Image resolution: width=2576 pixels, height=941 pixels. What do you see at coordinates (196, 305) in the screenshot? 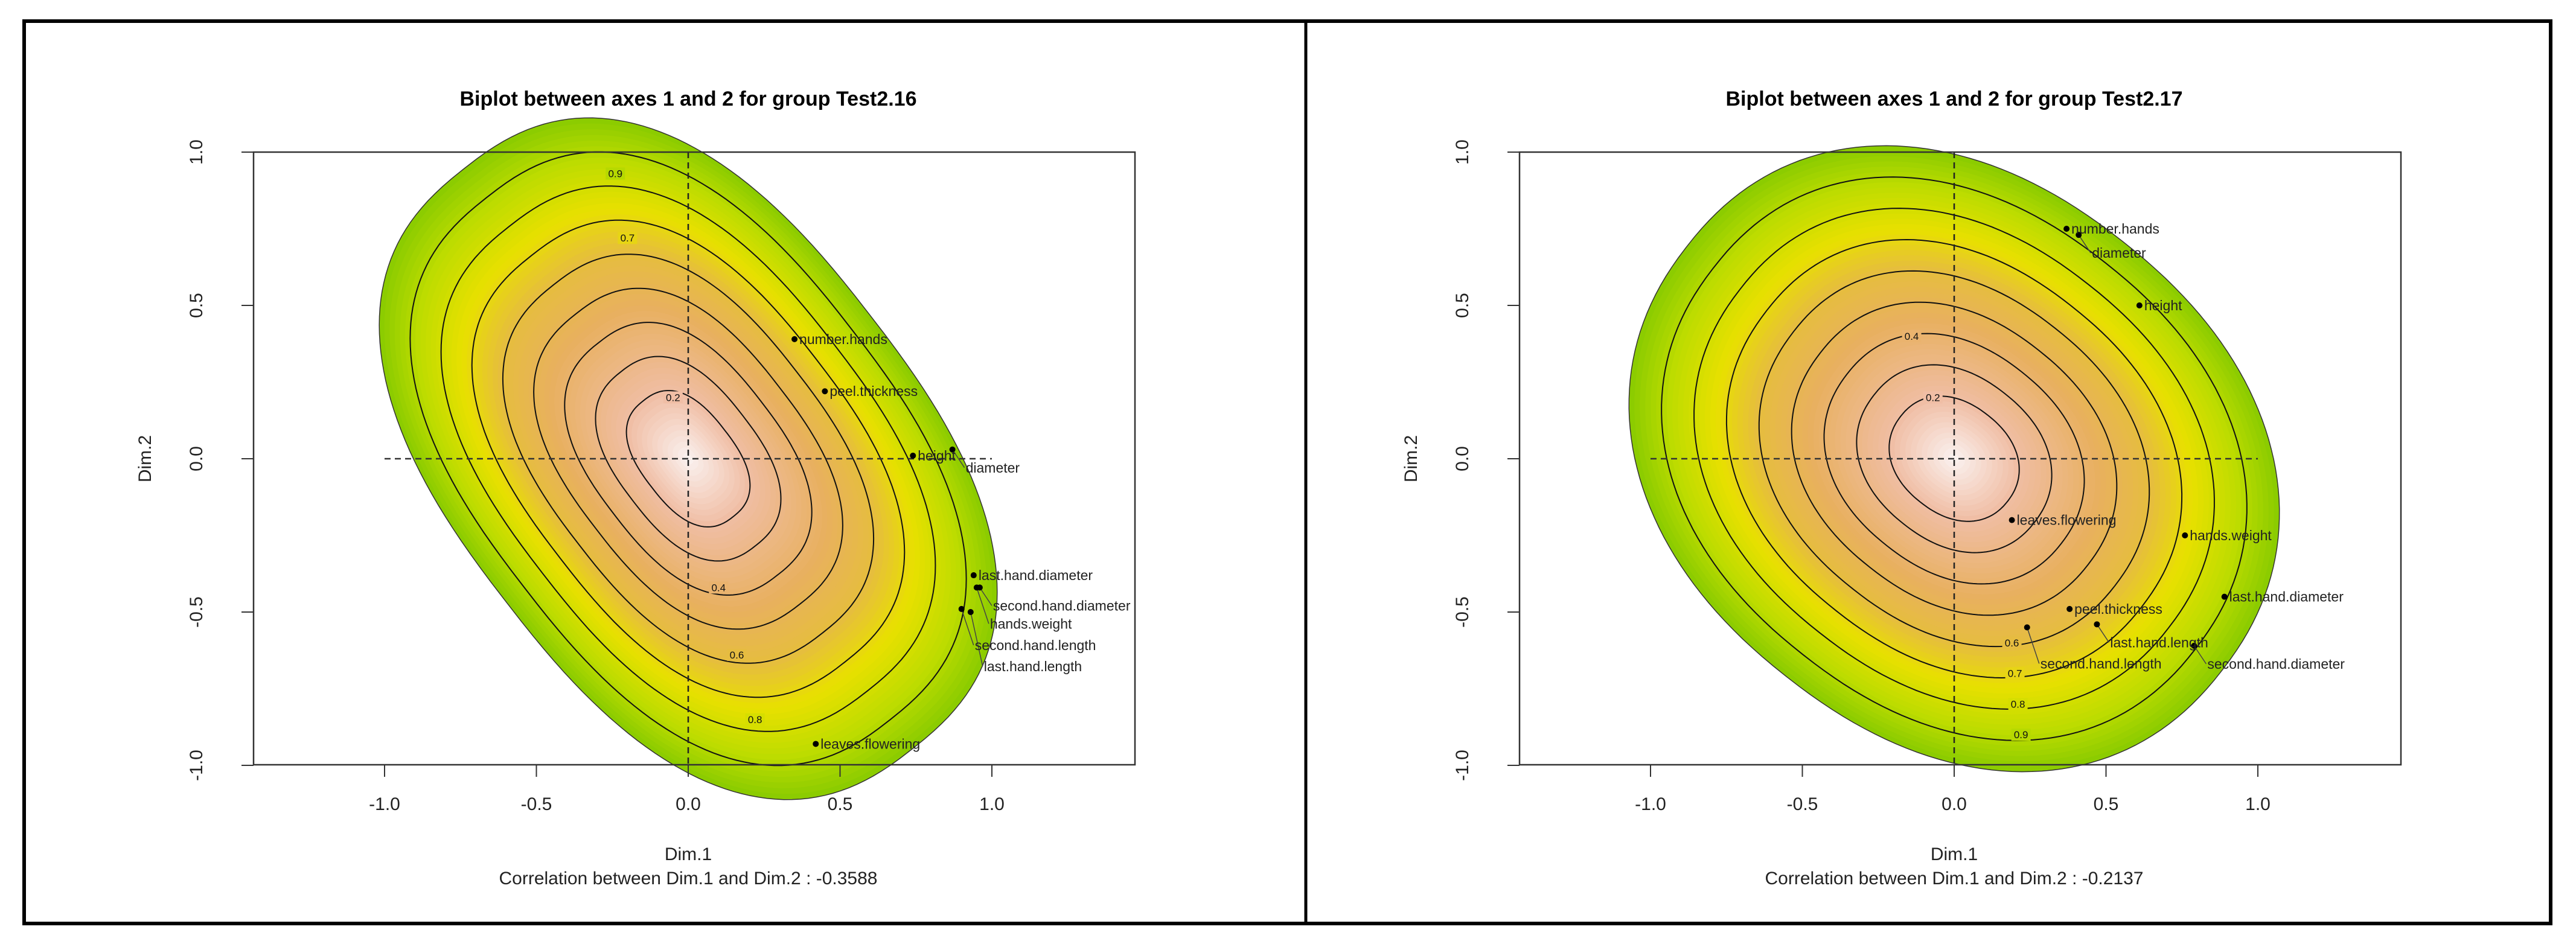
I see `y-tick-label: 0.5` at bounding box center [196, 305].